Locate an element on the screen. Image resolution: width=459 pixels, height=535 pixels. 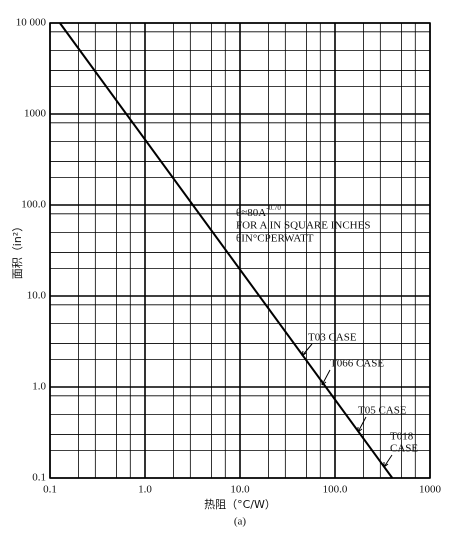
y-tick-label: 10 000 is located at coordinates (31, 23).